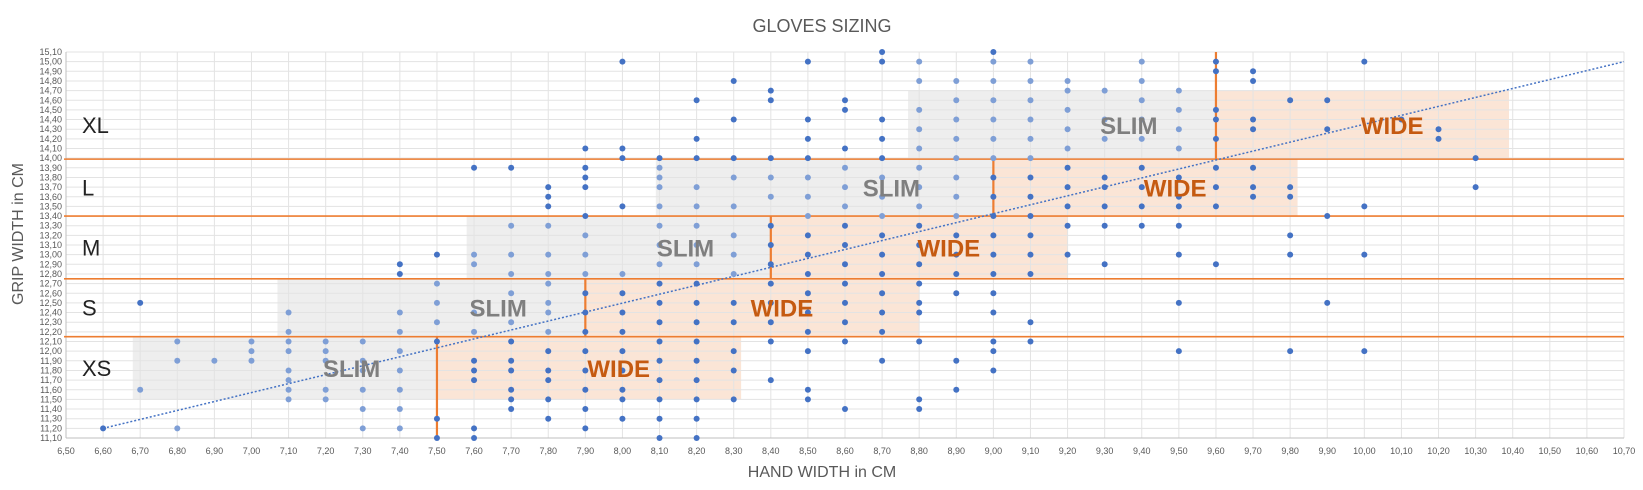 The image size is (1643, 490). Describe the element at coordinates (50, 226) in the screenshot. I see `y-tick-label: 13,30` at that location.